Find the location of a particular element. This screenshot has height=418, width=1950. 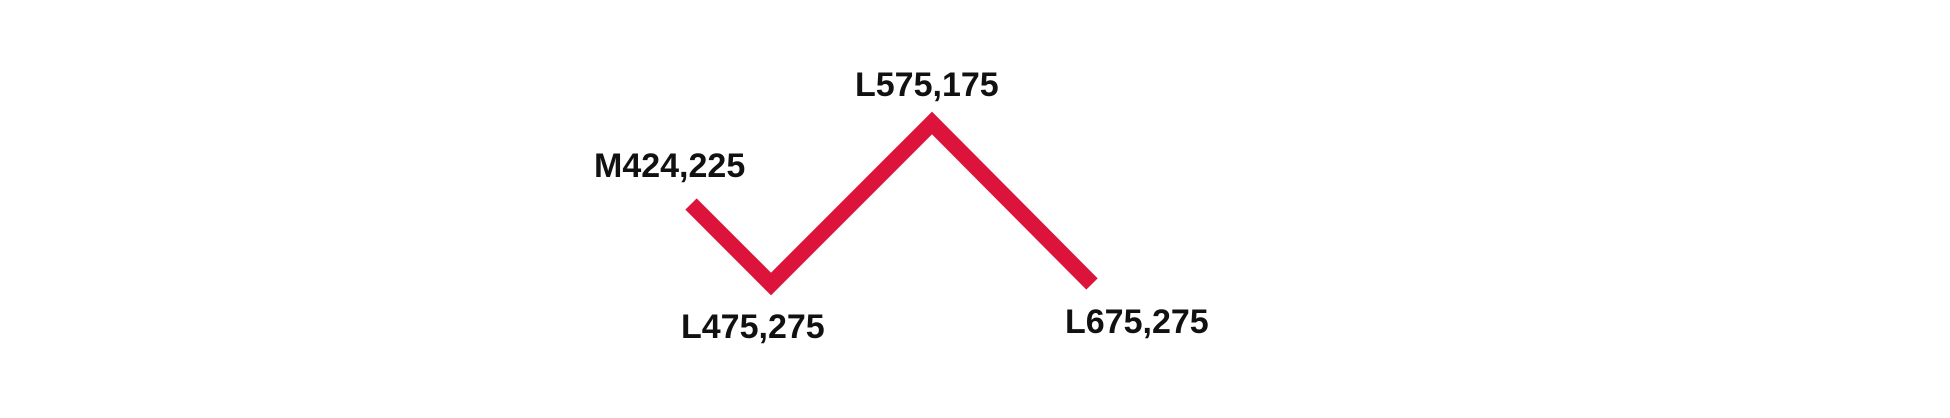

label-line-to-3: L675,275 is located at coordinates (1137, 322).